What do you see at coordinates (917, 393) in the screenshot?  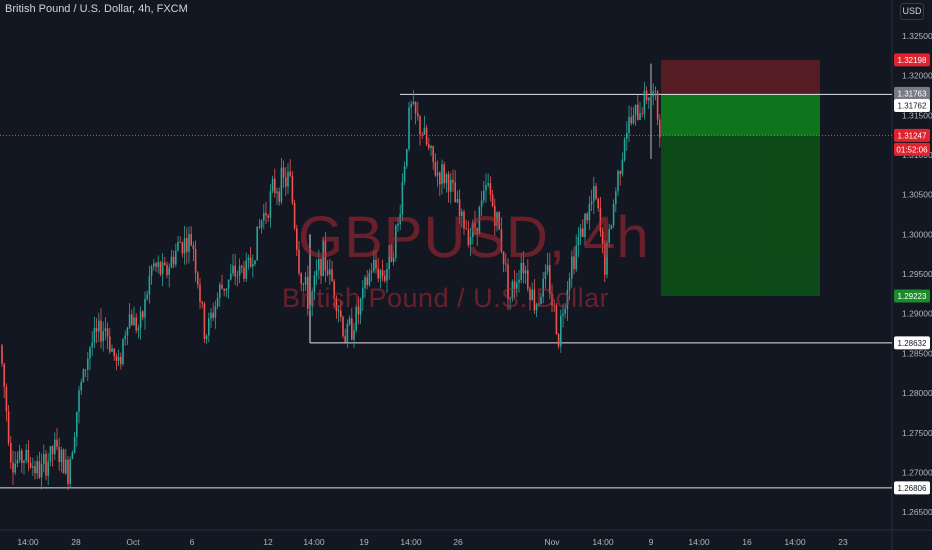 I see `y-tick-label: 1.28000` at bounding box center [917, 393].